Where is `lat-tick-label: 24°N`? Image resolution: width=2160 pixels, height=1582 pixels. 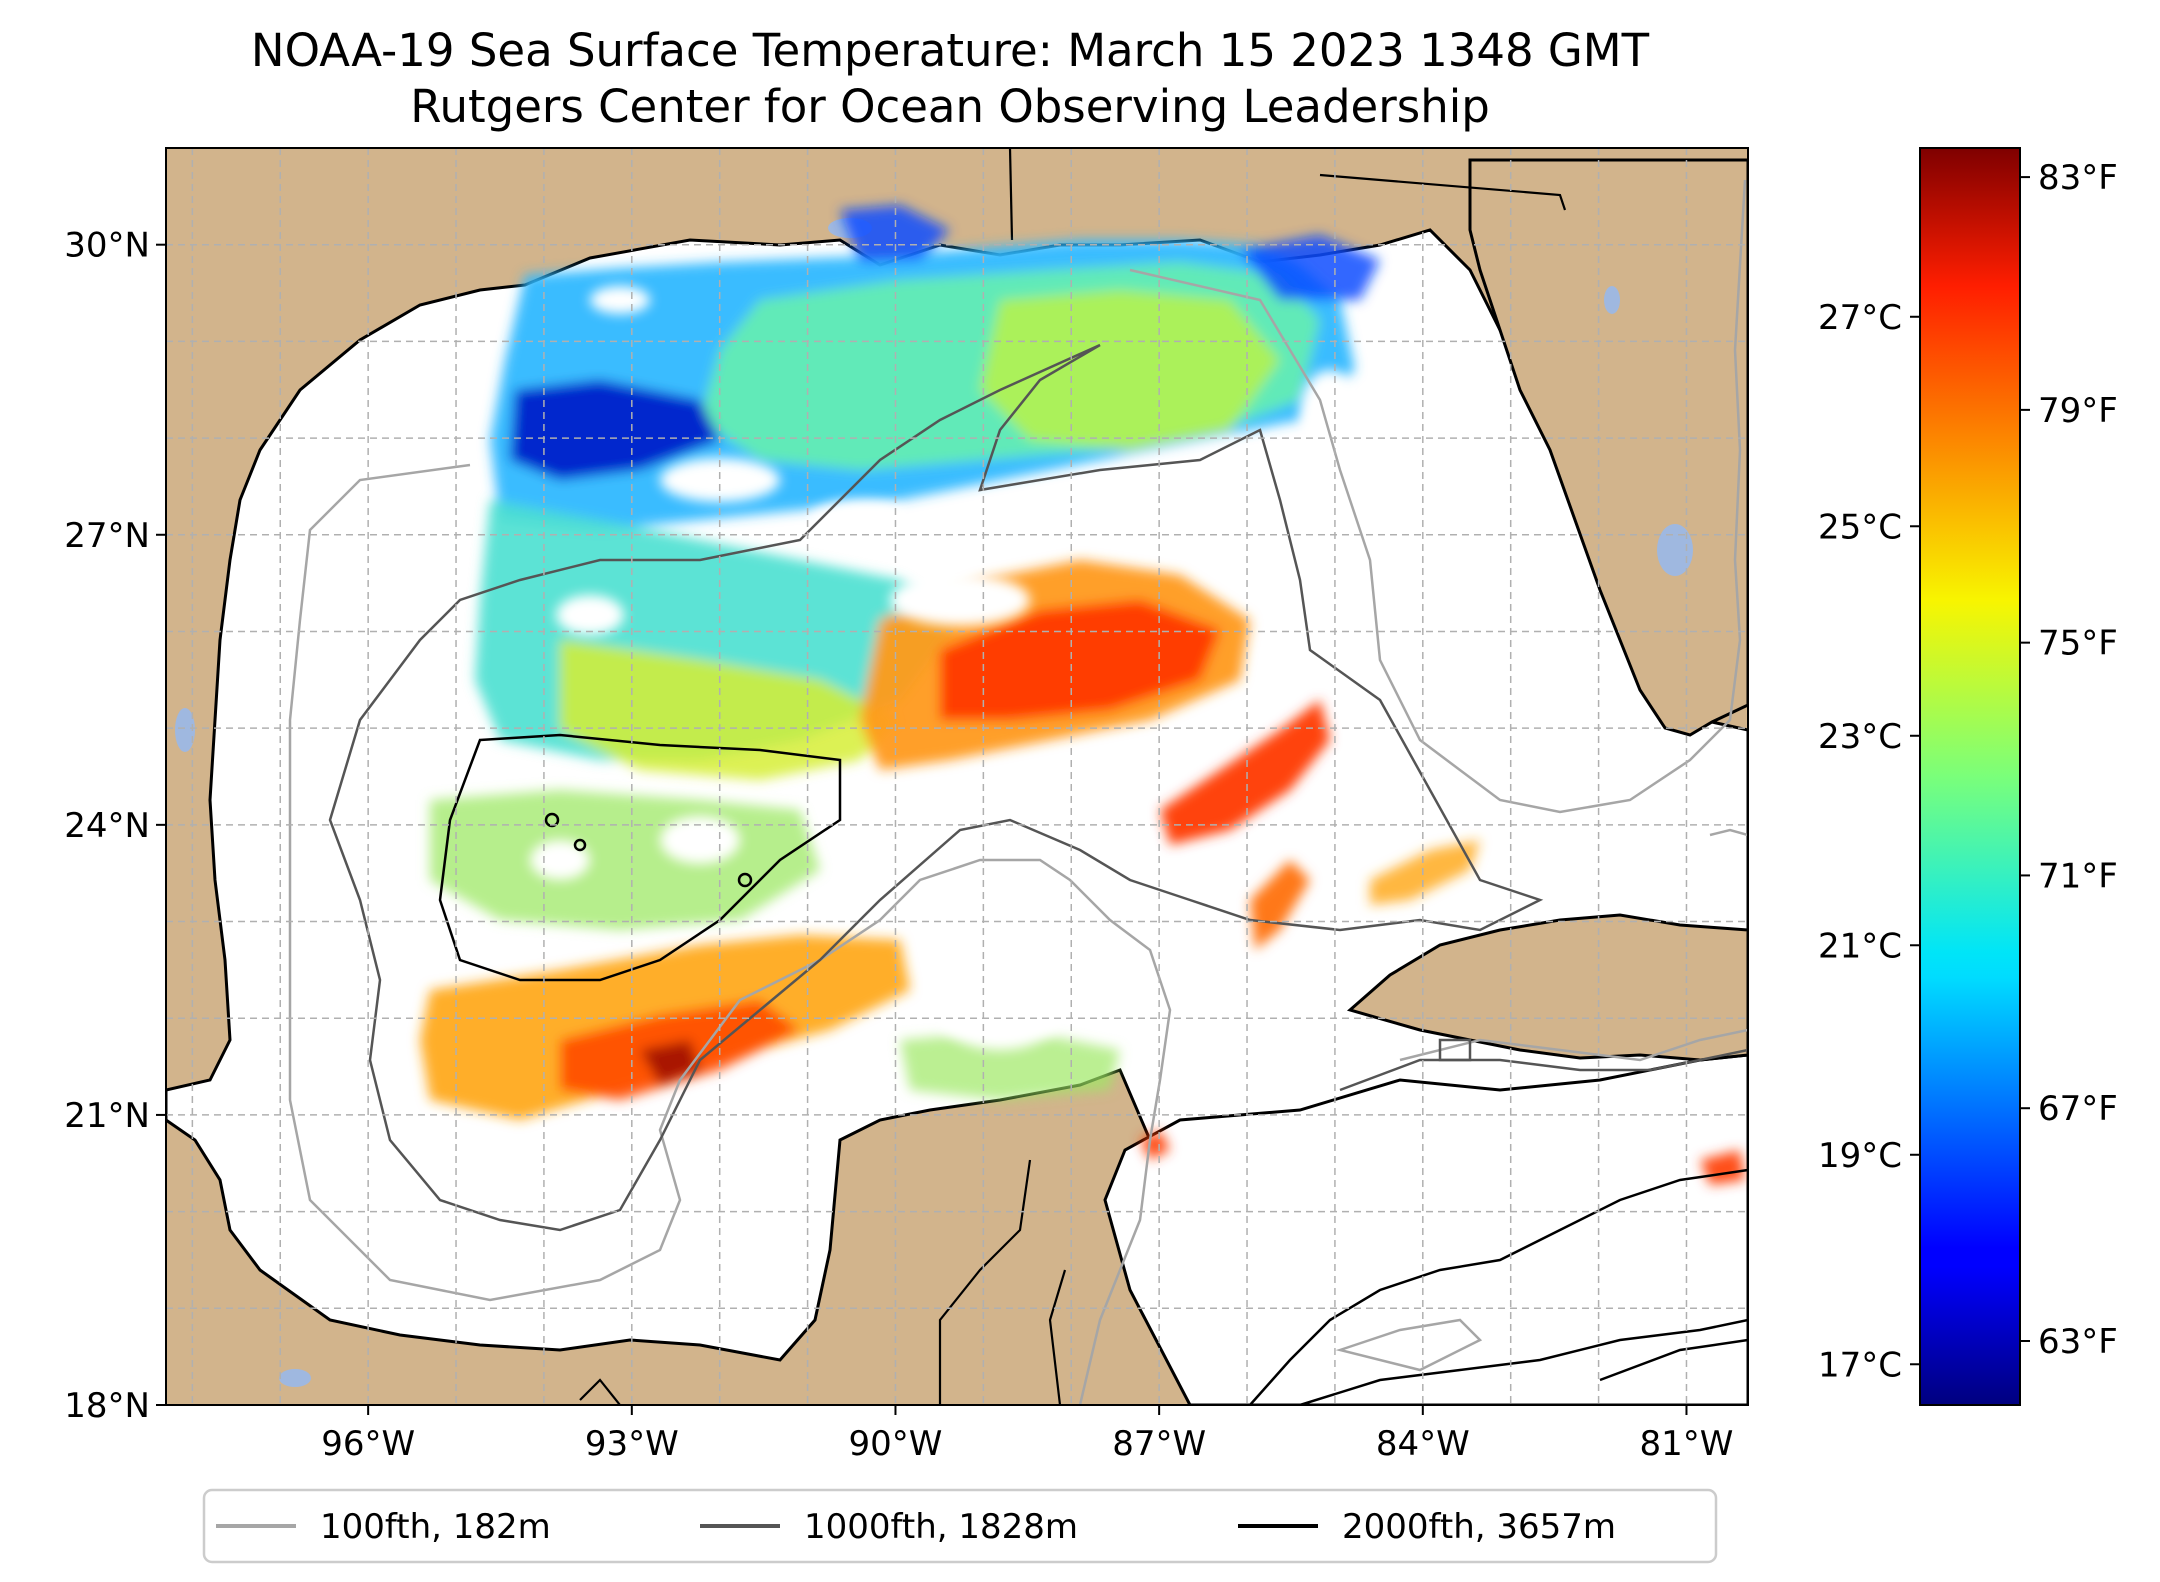
lat-tick-label: 24°N is located at coordinates (107, 826).